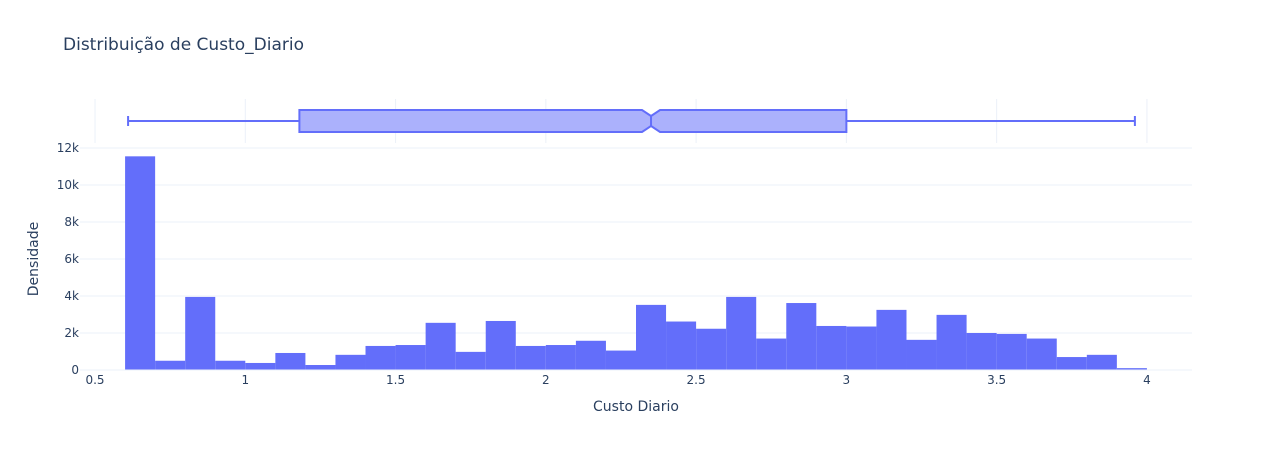  Describe the element at coordinates (71, 222) in the screenshot. I see `y-tick-label-4: 8k` at that location.